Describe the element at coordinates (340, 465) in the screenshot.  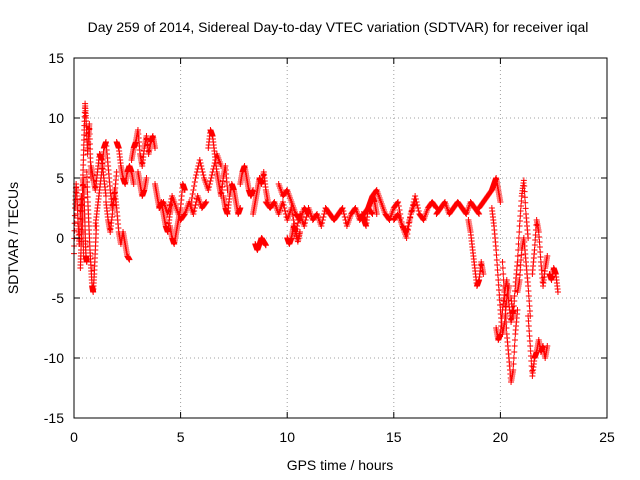
I see `x-axis-label: GPS time / hours` at that location.